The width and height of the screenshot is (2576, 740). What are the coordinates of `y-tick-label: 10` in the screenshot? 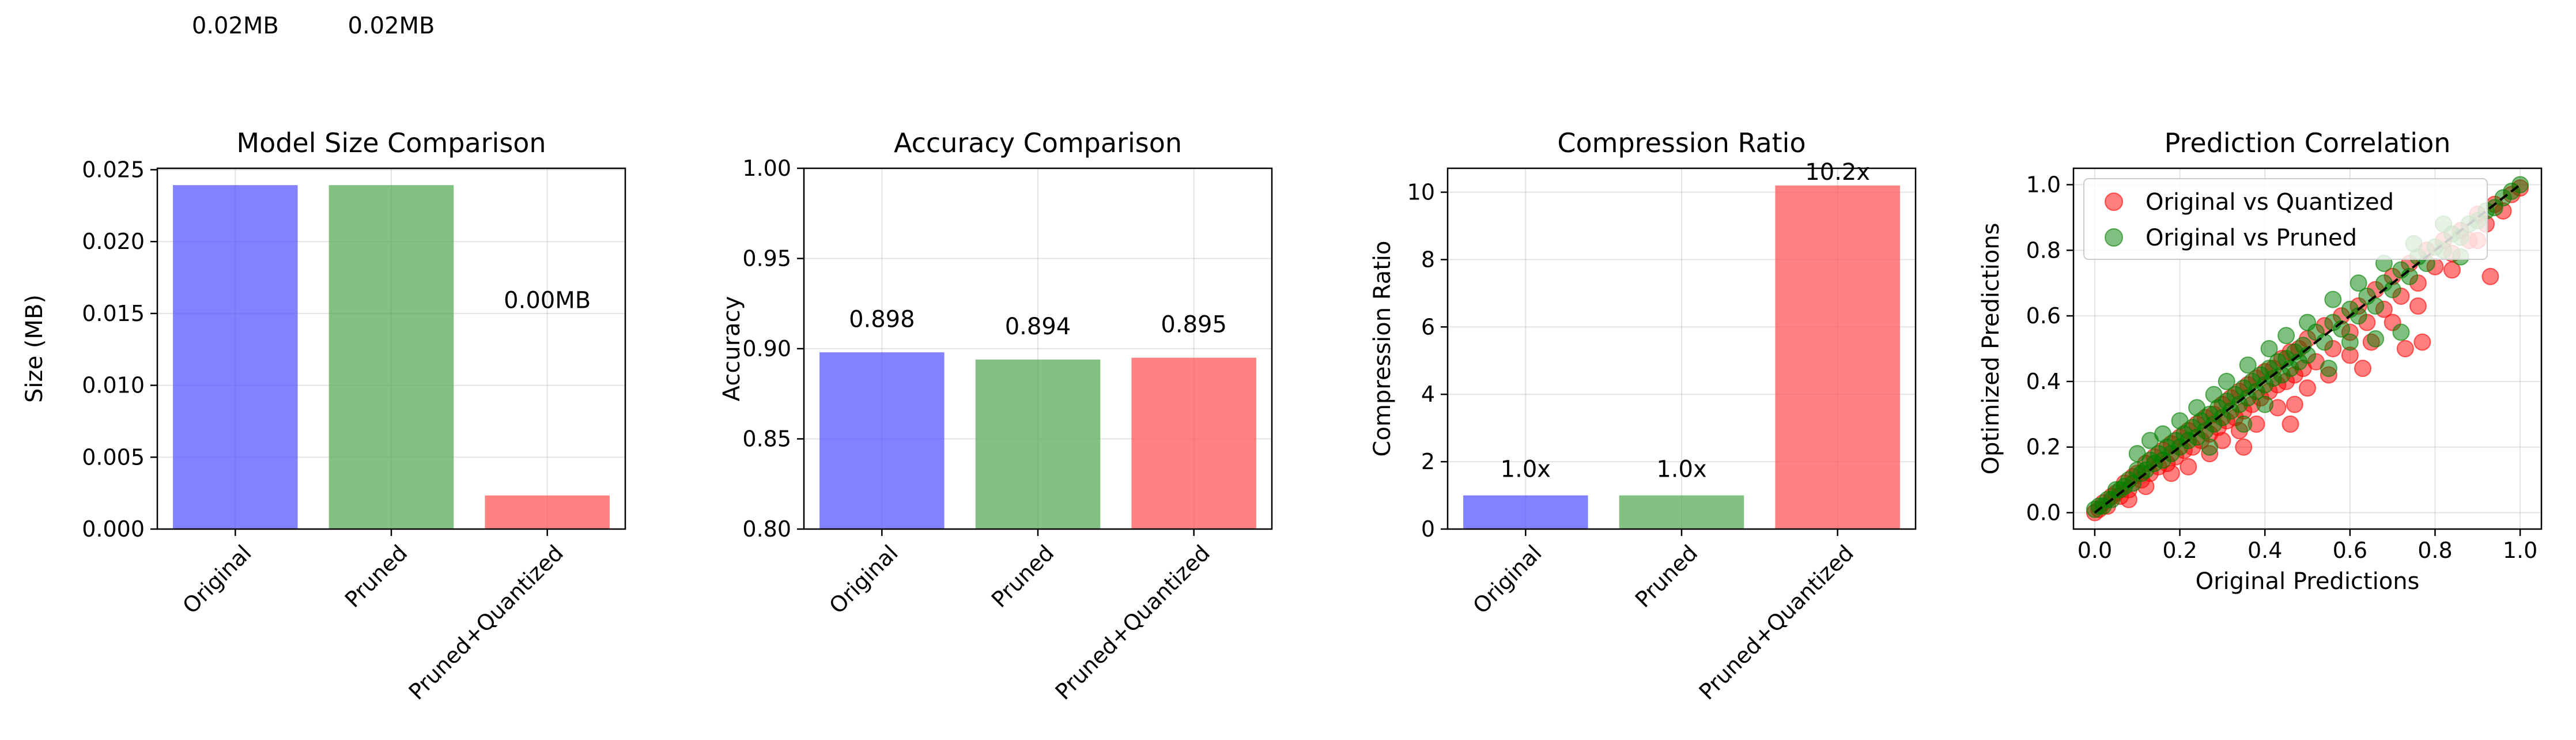 It's located at (1421, 192).